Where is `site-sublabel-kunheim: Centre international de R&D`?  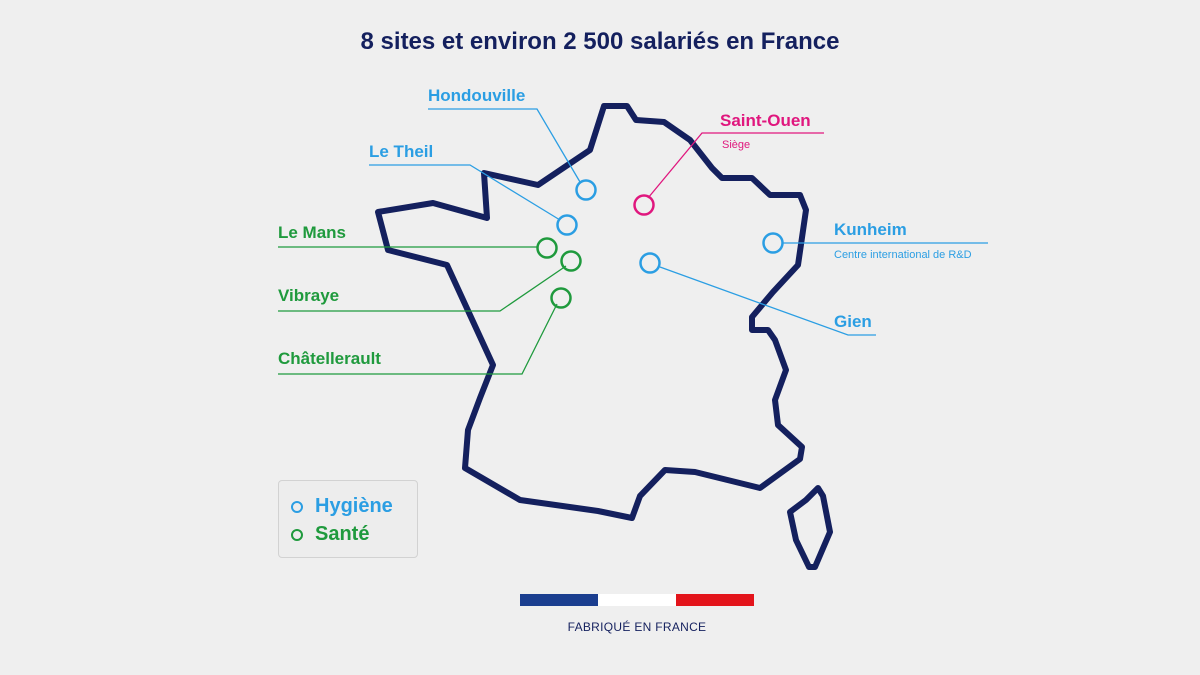
site-sublabel-kunheim: Centre international de R&D is located at coordinates (903, 255).